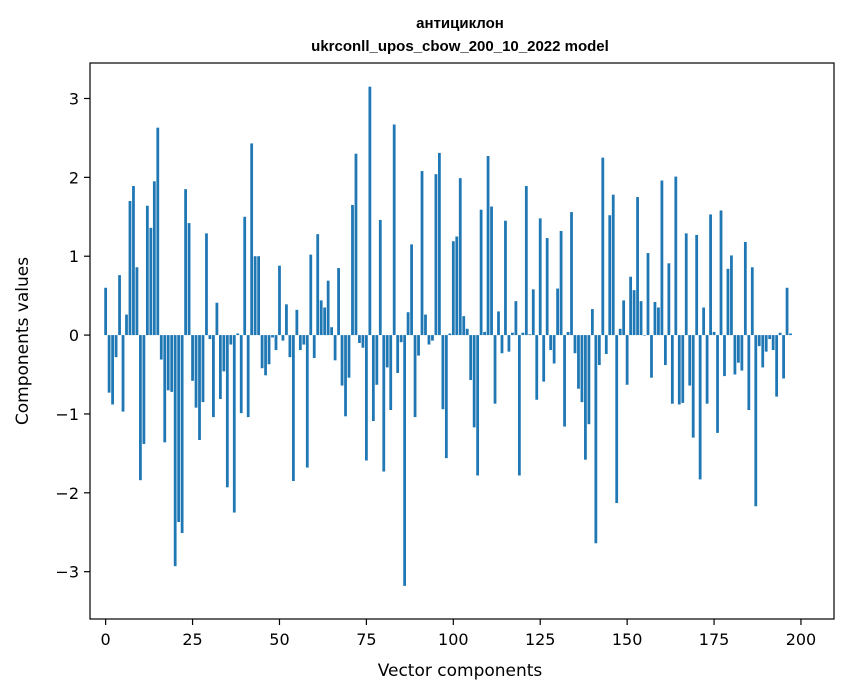 This screenshot has width=847, height=696. Describe the element at coordinates (714, 639) in the screenshot. I see `x-tick-label: 175` at that location.